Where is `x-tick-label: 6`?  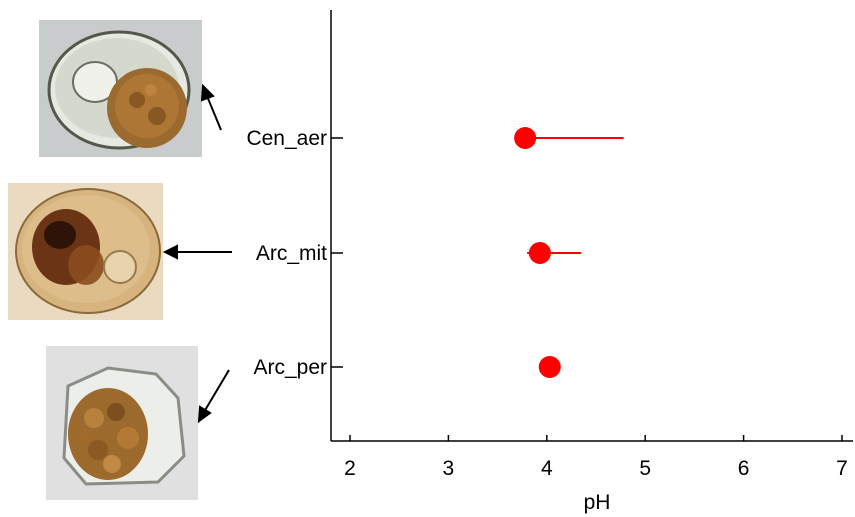
x-tick-label: 6 is located at coordinates (744, 468).